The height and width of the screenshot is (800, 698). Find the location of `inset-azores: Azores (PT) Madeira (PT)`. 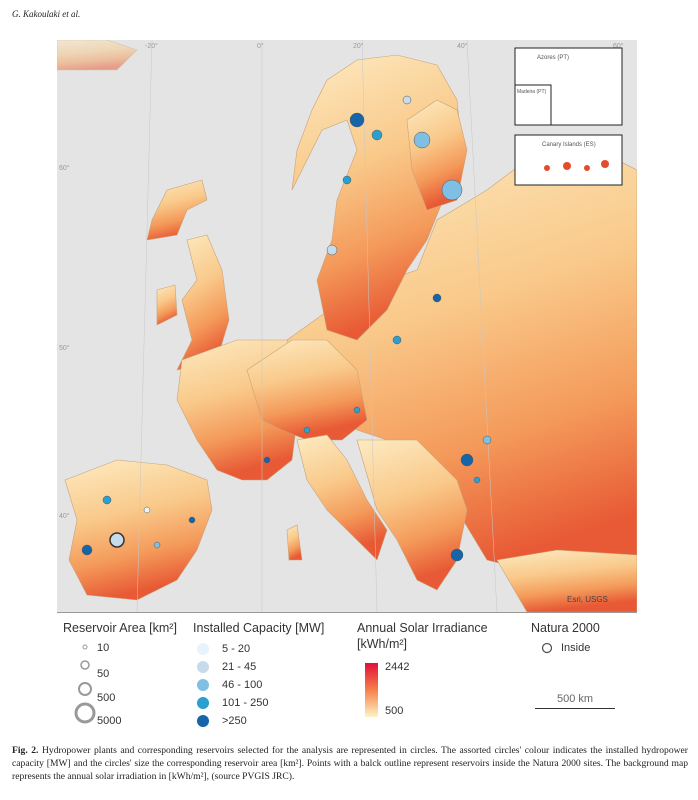

inset-azores: Azores (PT) Madeira (PT) is located at coordinates (568, 86).